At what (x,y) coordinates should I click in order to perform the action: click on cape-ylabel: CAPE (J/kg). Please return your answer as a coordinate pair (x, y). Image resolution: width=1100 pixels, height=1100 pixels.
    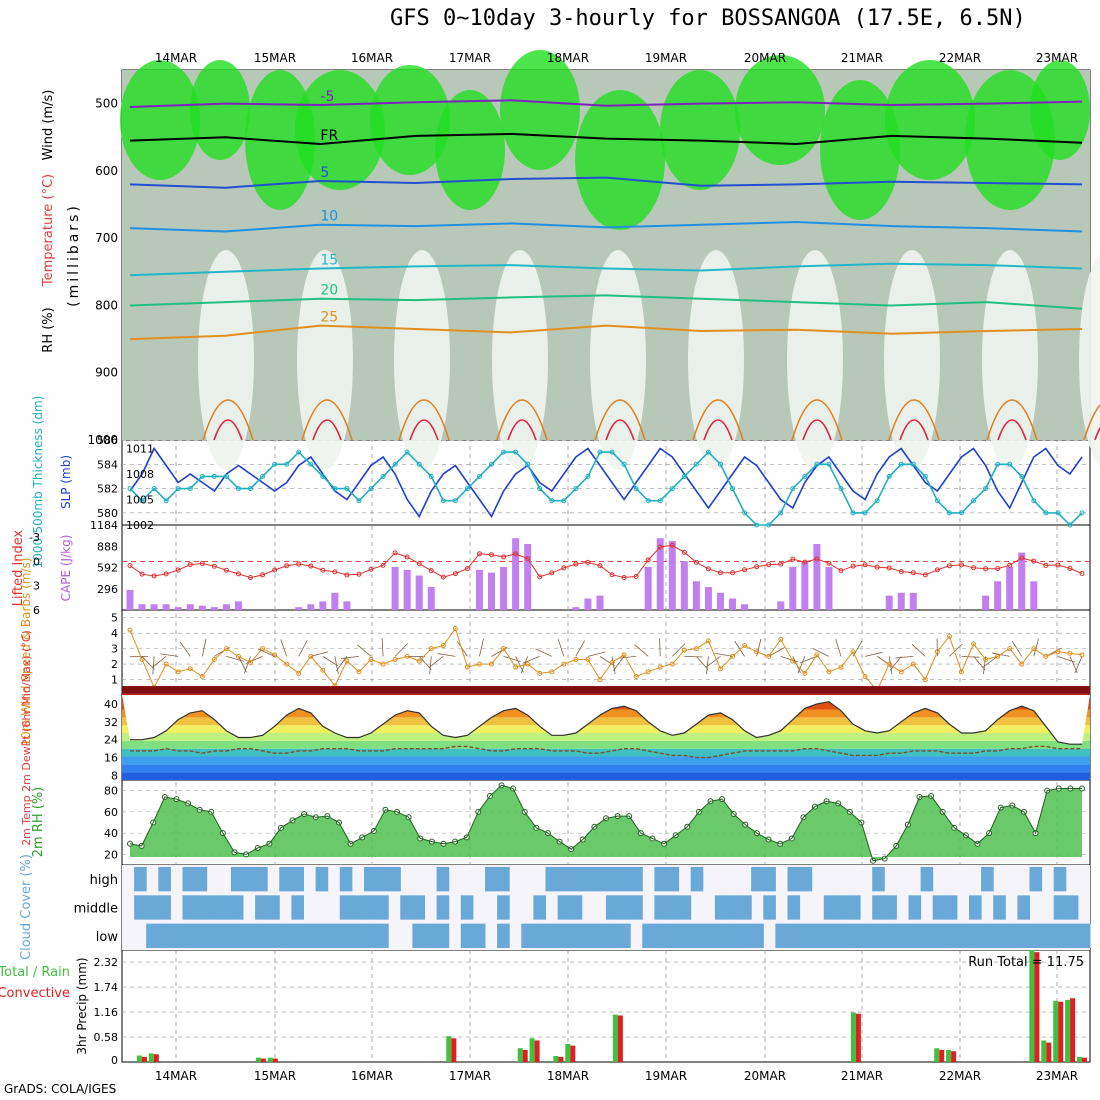
    Looking at the image, I should click on (66, 568).